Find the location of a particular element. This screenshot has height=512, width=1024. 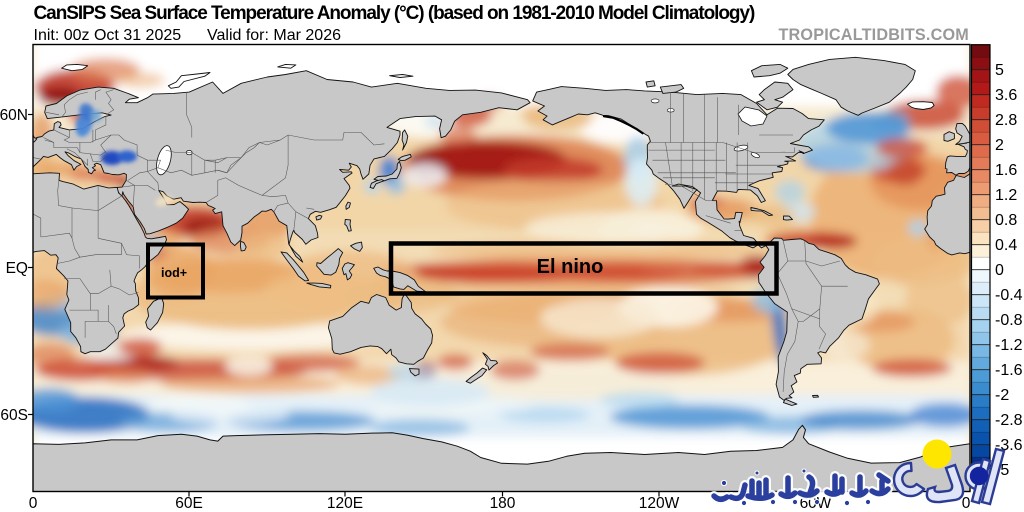

svg-text: 180 is located at coordinates (503, 503).